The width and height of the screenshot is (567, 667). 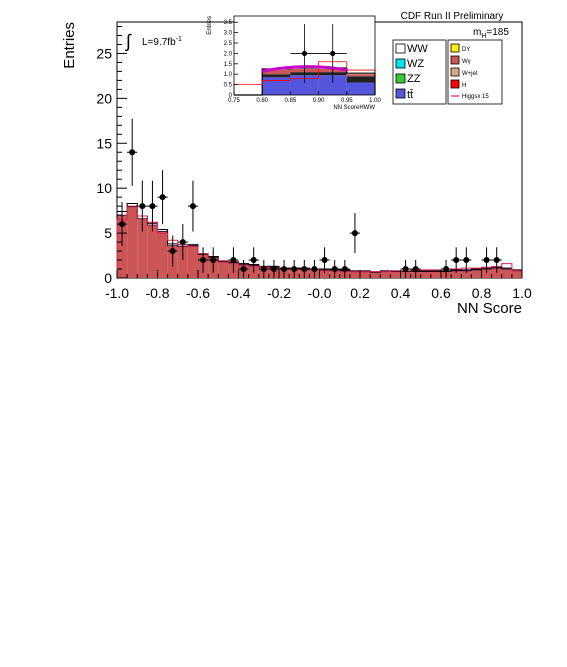 What do you see at coordinates (452, 16) in the screenshot?
I see `header-title: CDF Run II Preliminary` at bounding box center [452, 16].